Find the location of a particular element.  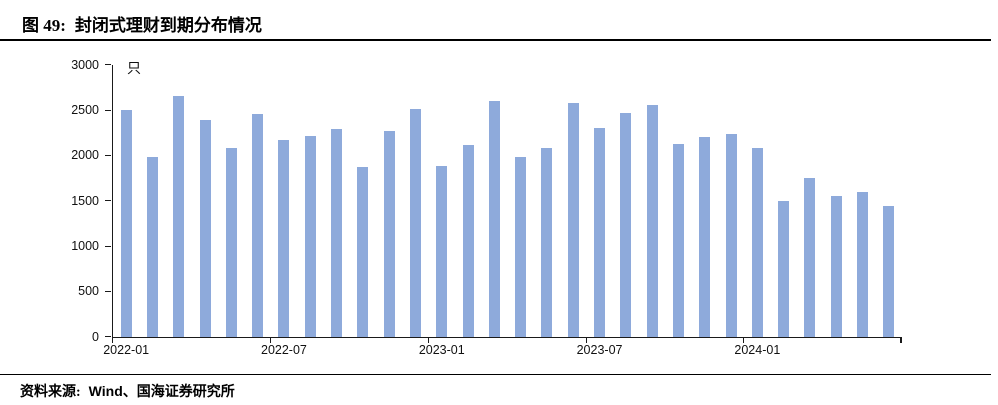

figure-header: 图 49: 封闭式理财到期分布情况 is located at coordinates (142, 23).